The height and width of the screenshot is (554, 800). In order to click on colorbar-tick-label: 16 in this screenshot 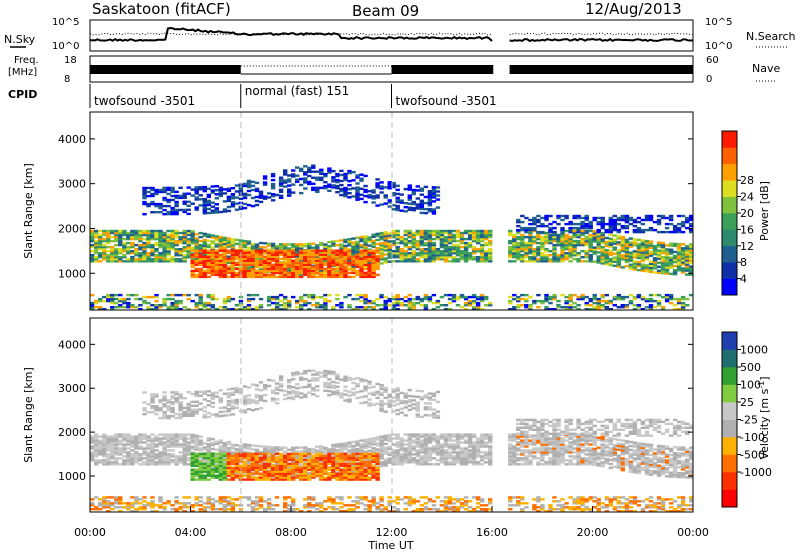, I will do `click(747, 229)`.